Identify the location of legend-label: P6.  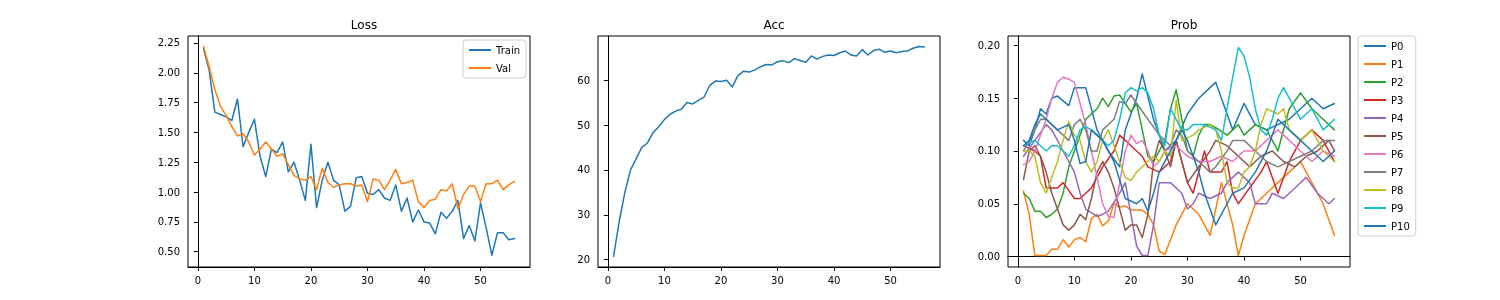
(1397, 154).